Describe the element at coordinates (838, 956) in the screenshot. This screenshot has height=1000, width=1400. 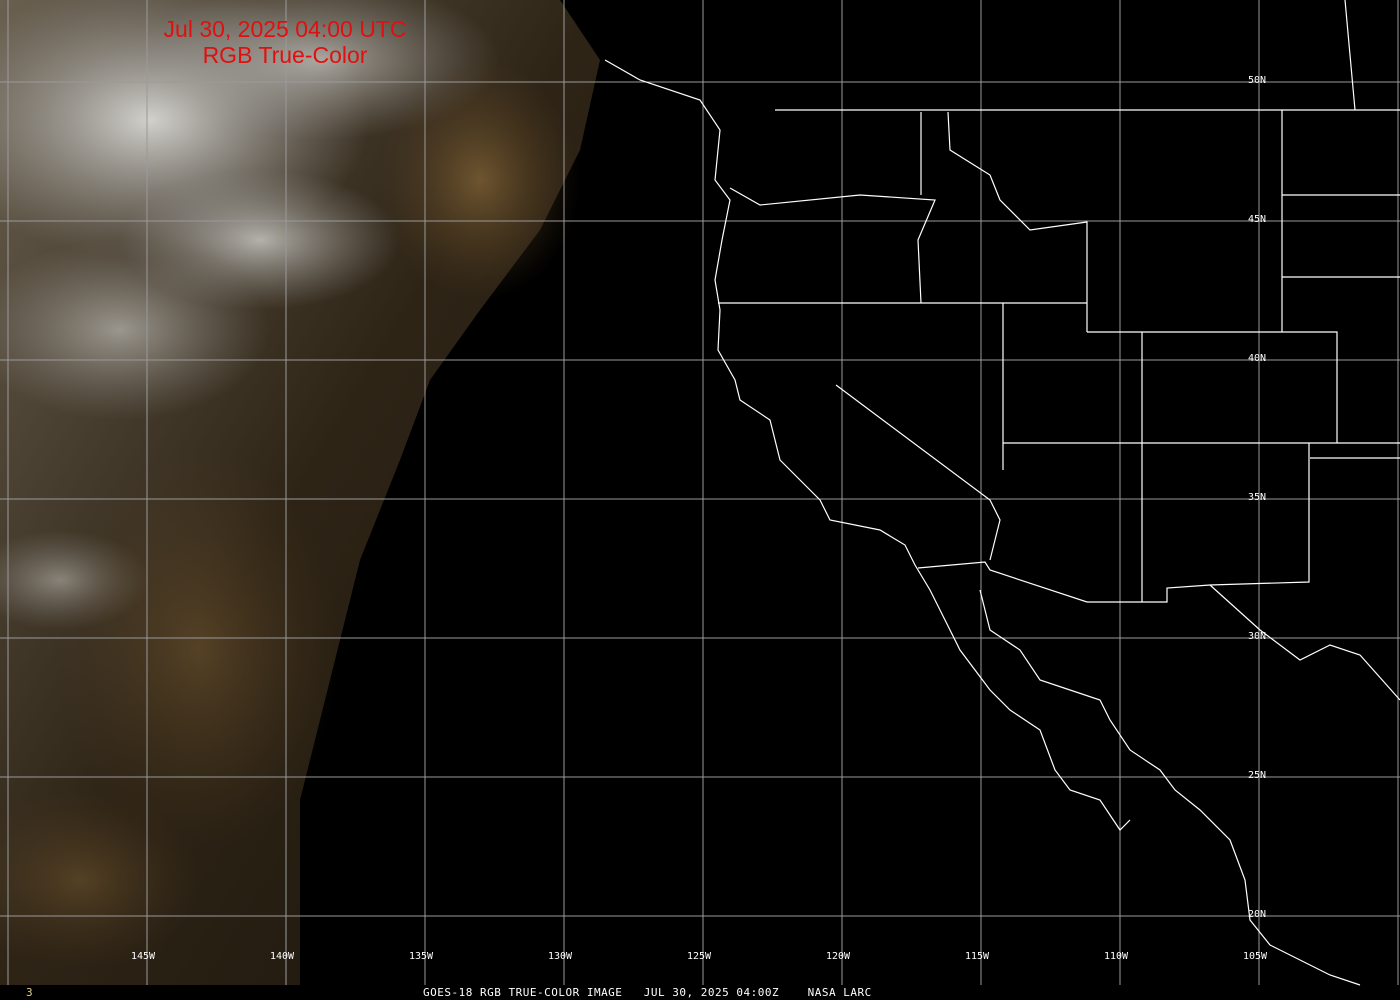
I see `longitude-label: 120W` at that location.